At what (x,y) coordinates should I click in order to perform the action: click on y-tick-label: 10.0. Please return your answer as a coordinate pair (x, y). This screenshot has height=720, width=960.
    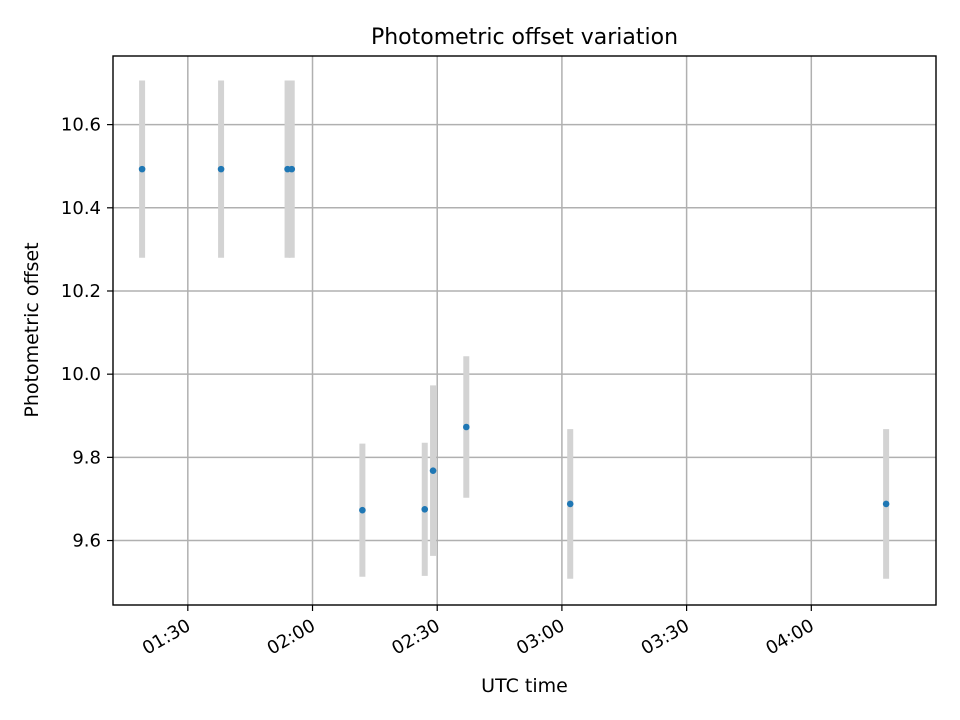
    Looking at the image, I should click on (81, 374).